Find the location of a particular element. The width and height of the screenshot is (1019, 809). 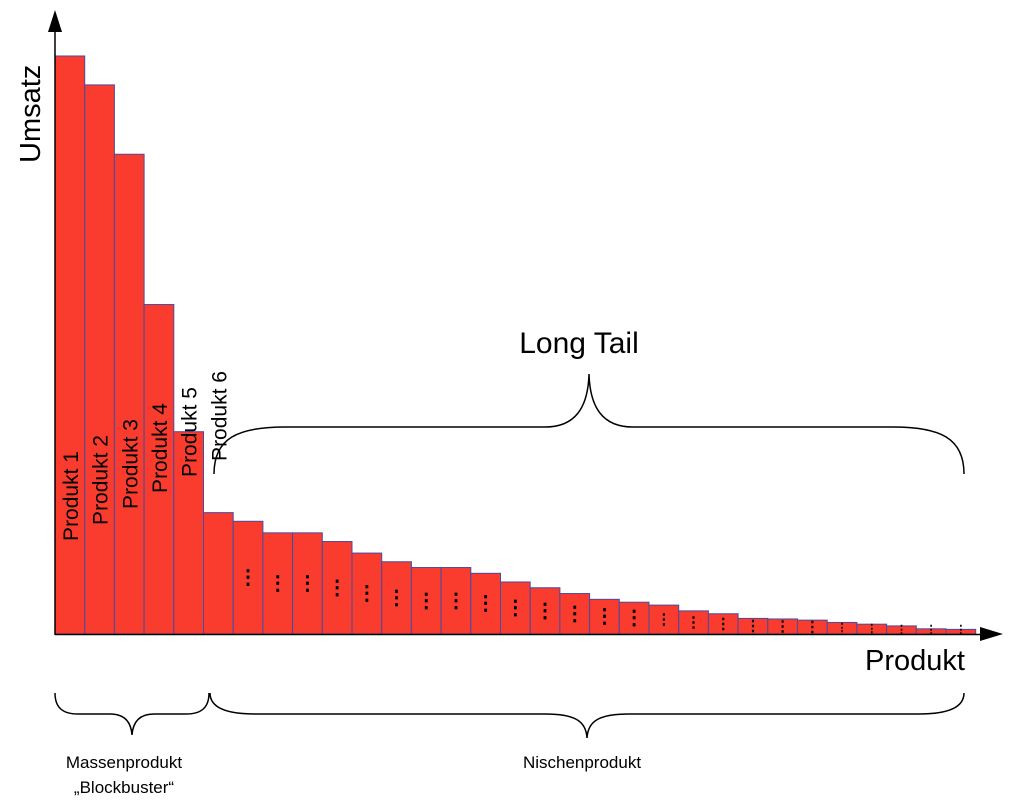

bar-category-label: Produkt 6 is located at coordinates (219, 416).